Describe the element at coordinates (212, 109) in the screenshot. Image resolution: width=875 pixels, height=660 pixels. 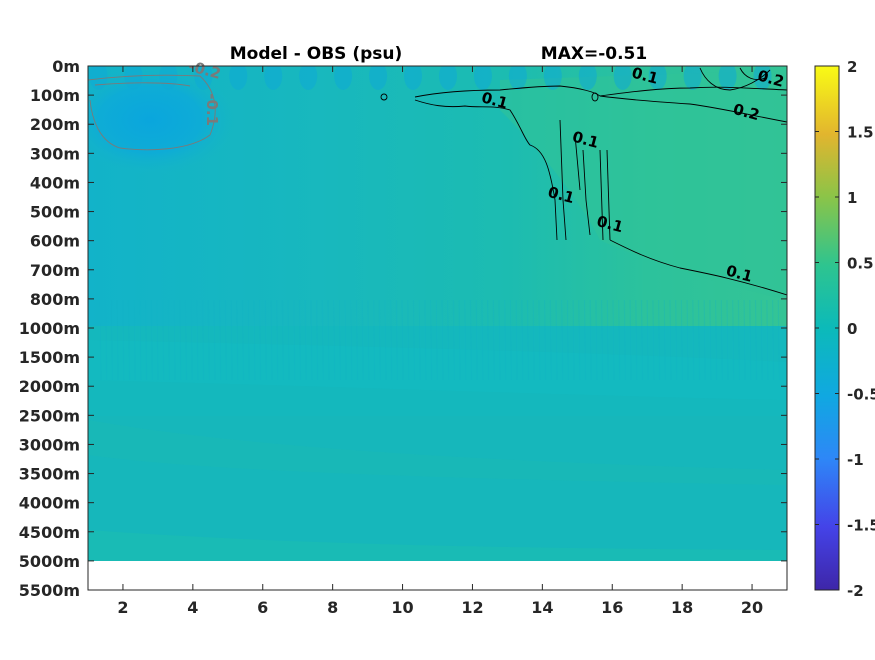
I see `contour-label: -0.1` at that location.